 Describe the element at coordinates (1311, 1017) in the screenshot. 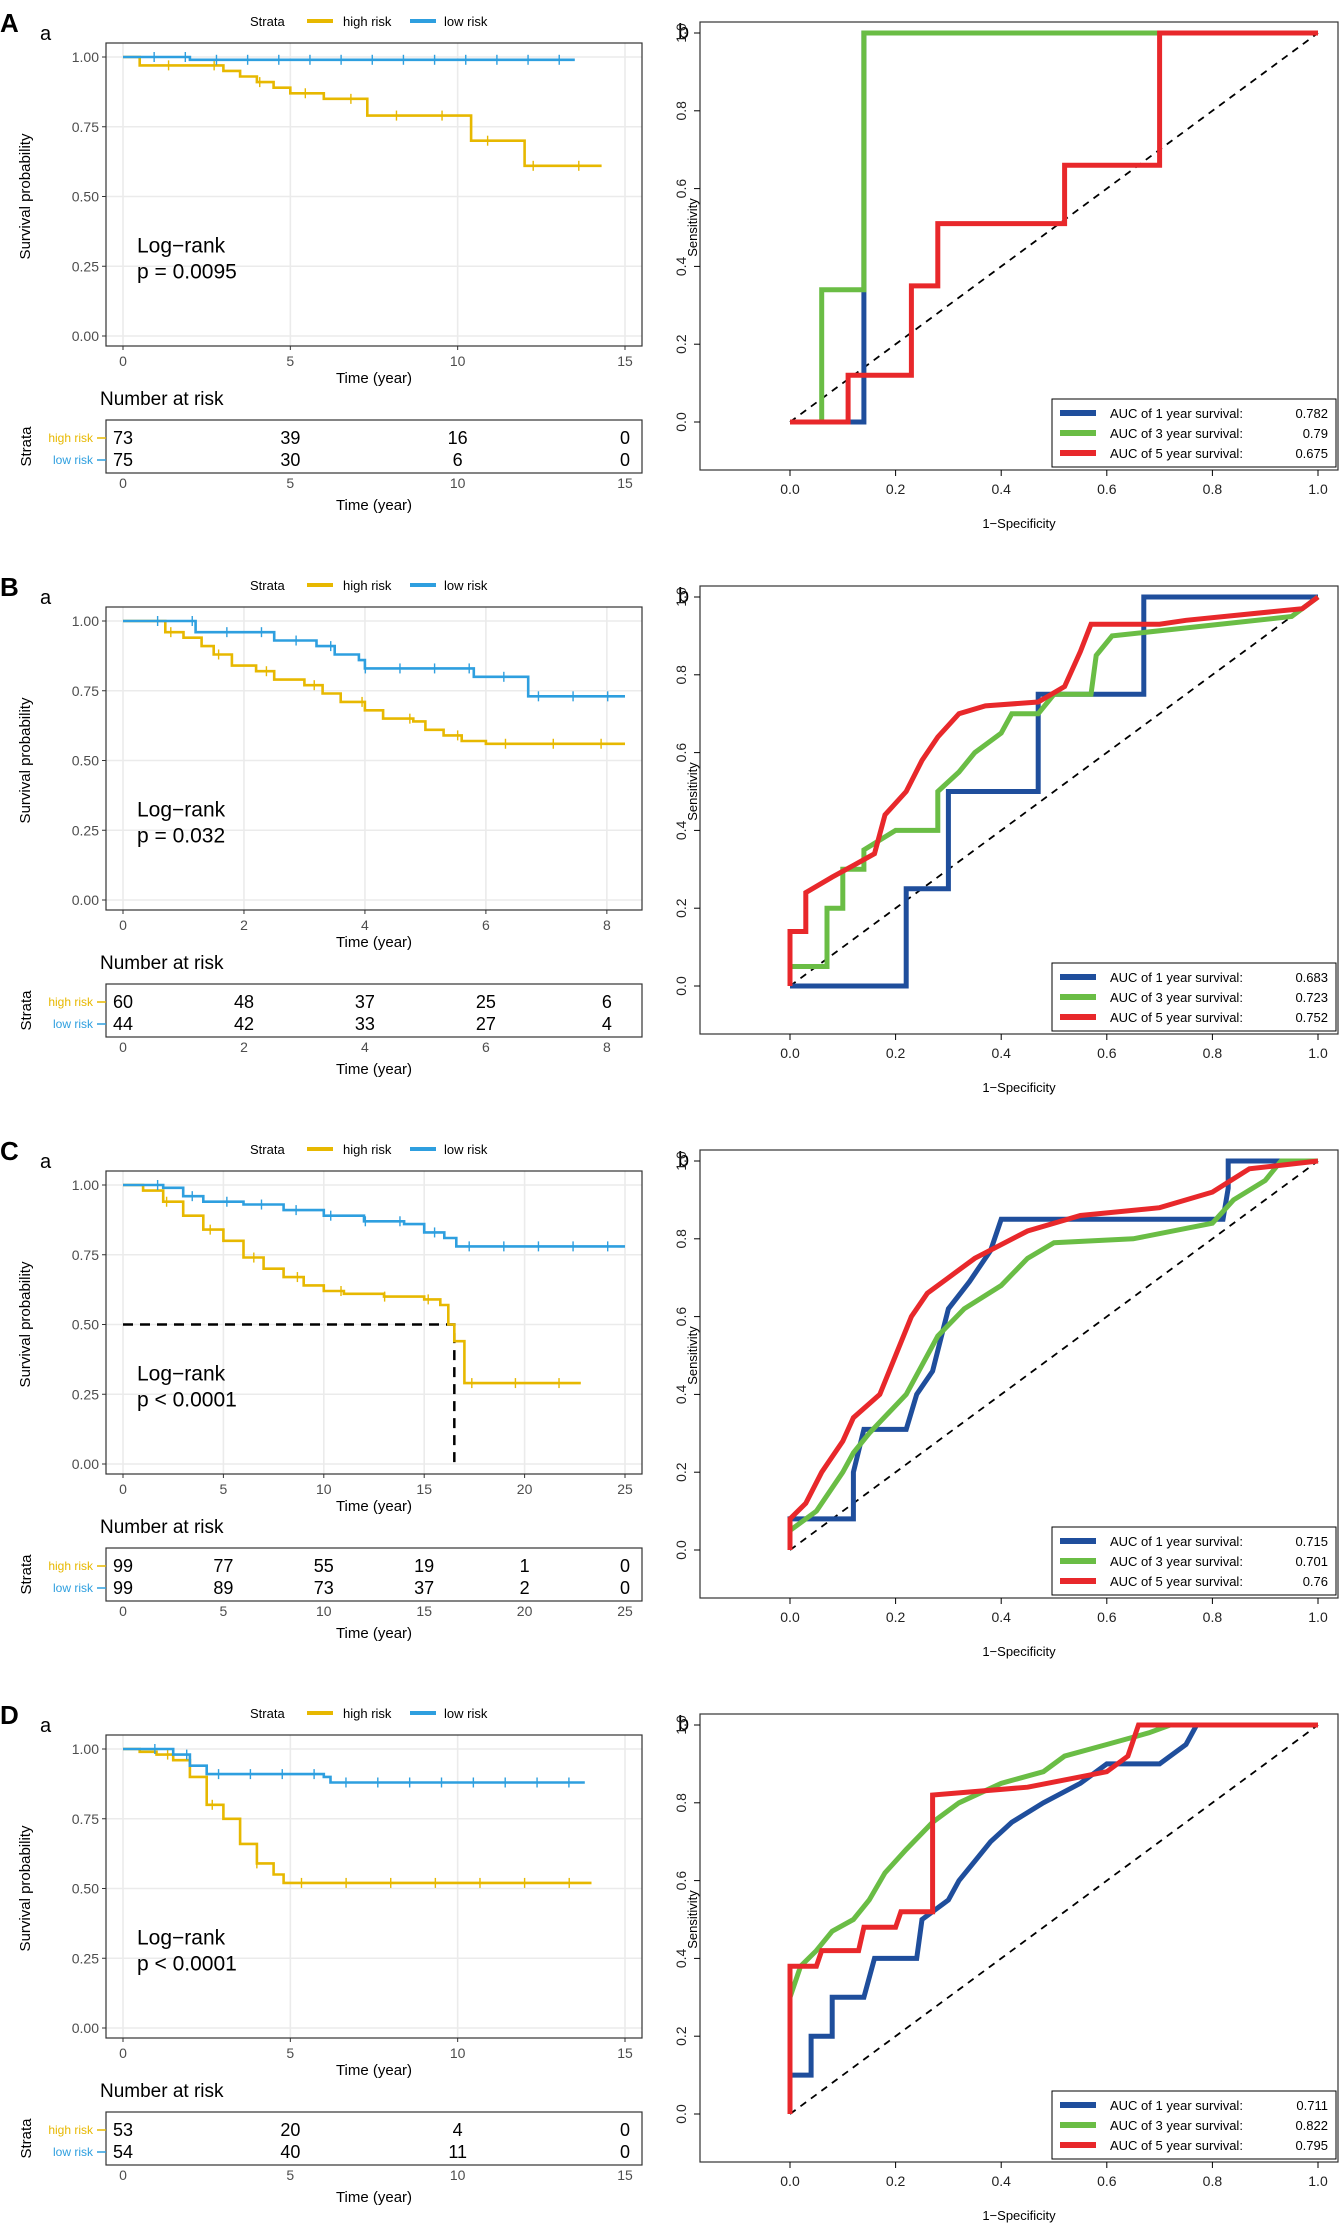

I see `roc-legend-auc-value: 0.752` at that location.